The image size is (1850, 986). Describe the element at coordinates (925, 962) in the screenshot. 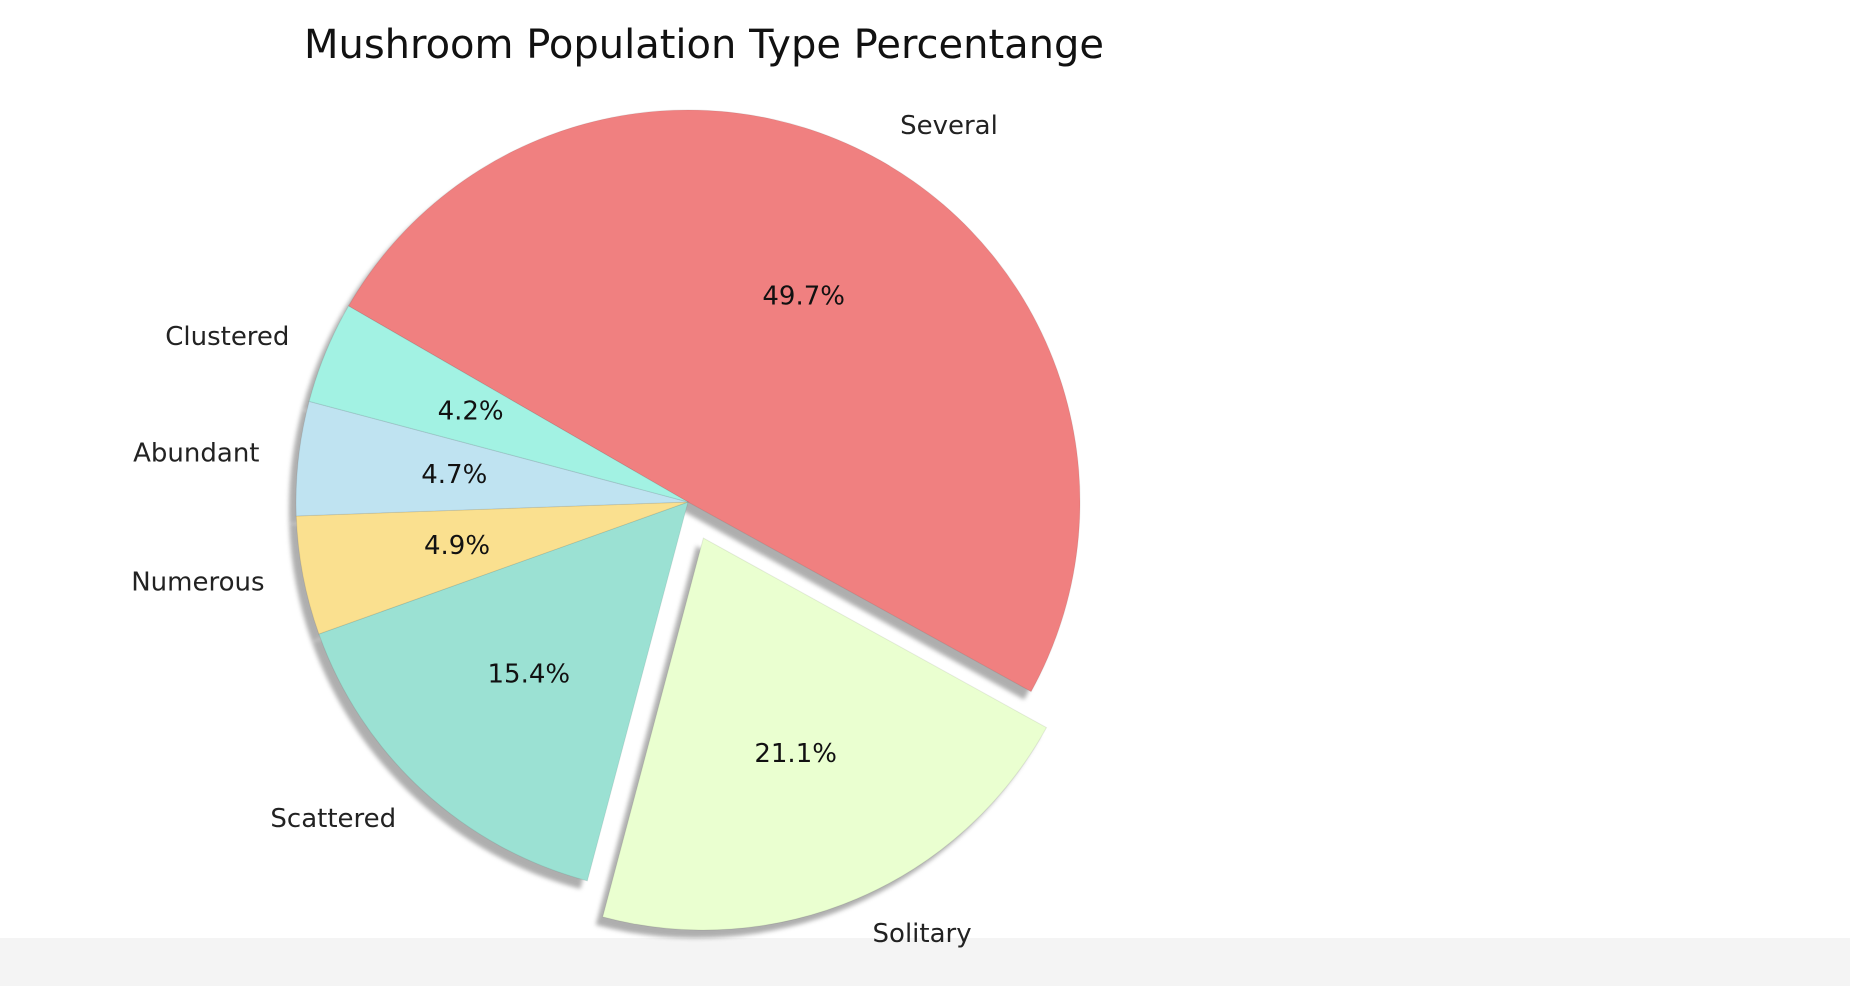

I see `window-bottom-band` at that location.